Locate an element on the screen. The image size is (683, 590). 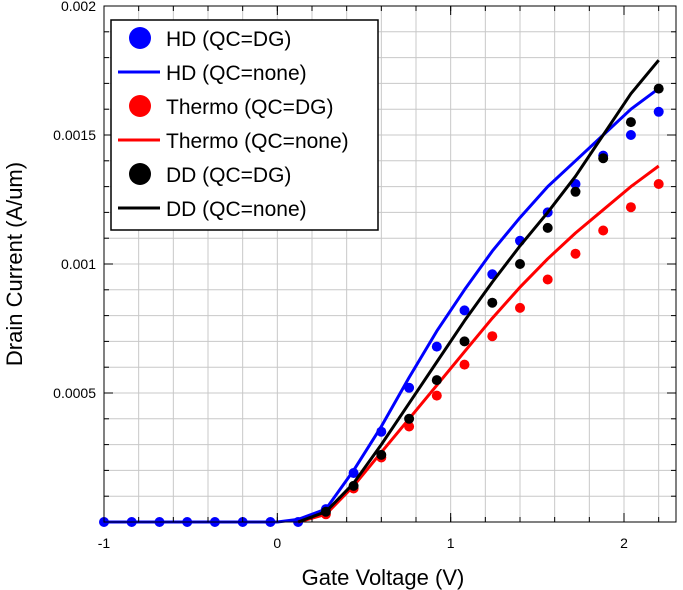
x-tick-label: 2 is located at coordinates (624, 543).